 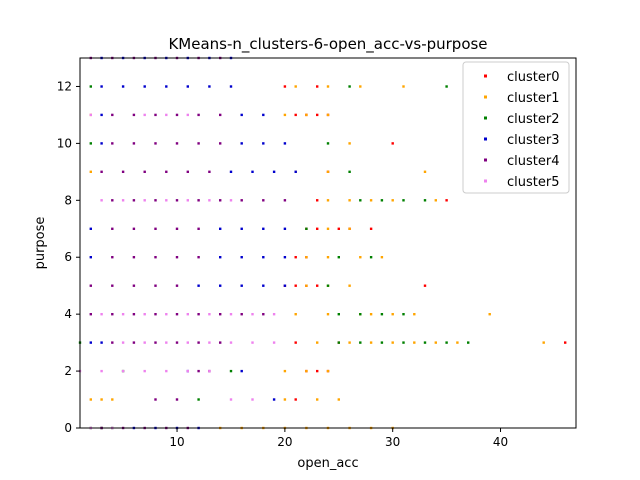 I want to click on legend-label: cluster5, so click(x=533, y=182).